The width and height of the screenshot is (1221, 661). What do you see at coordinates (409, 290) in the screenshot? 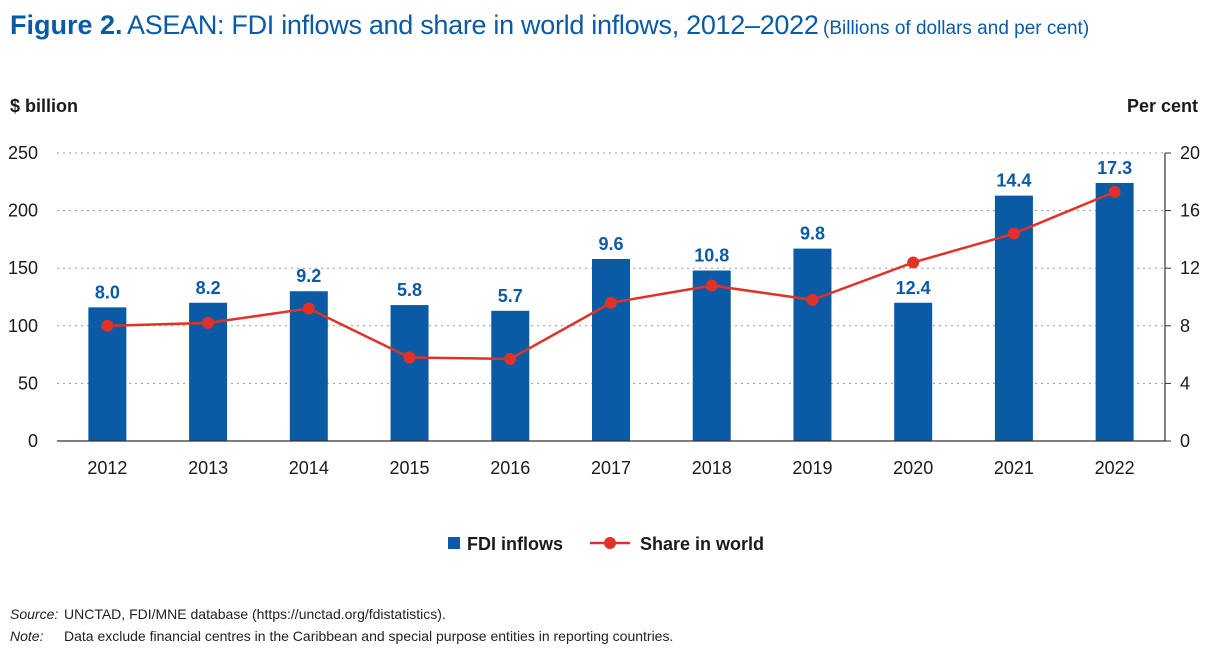
I see `bar-value-label: 5.8` at bounding box center [409, 290].